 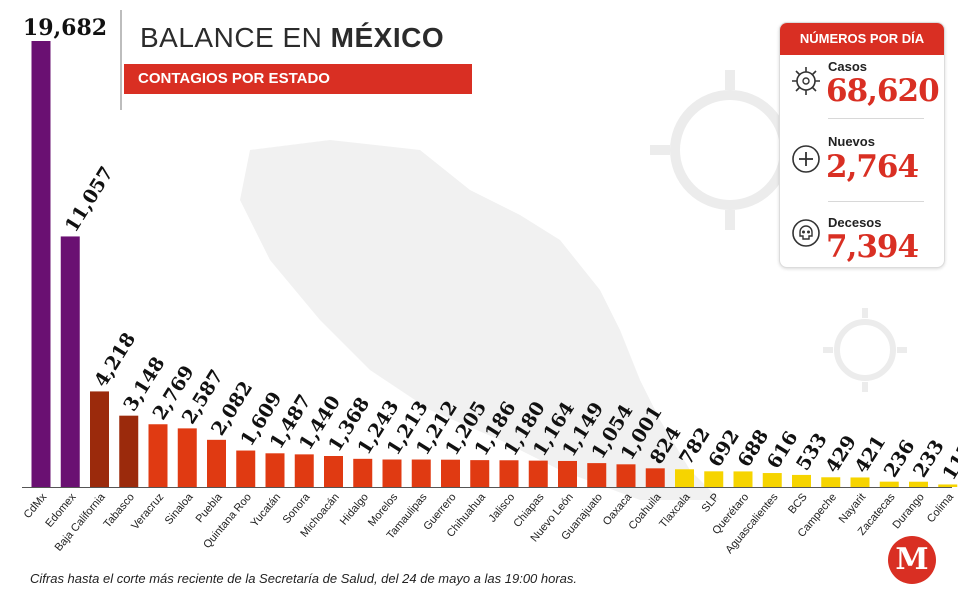 What do you see at coordinates (99, 439) in the screenshot?
I see `bar-baja-california` at bounding box center [99, 439].